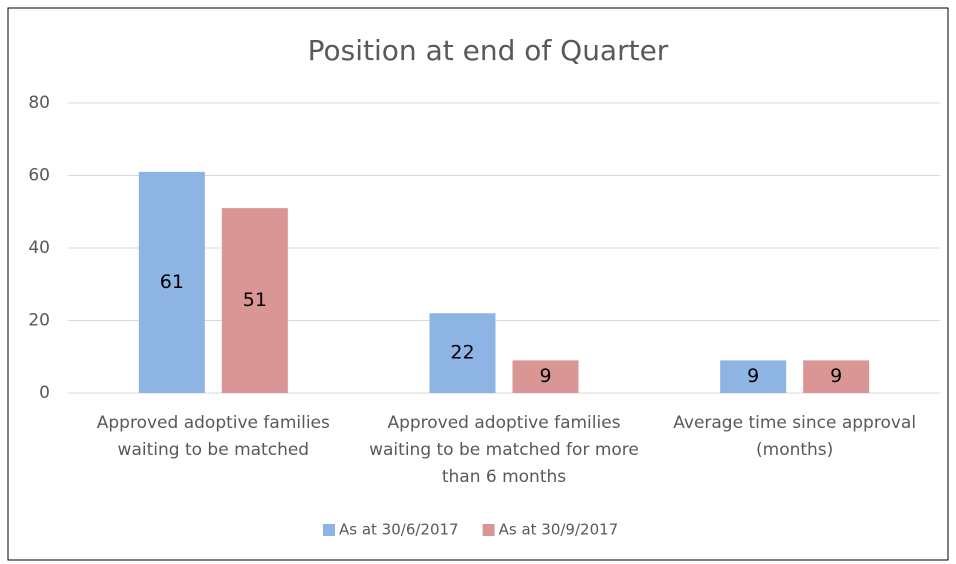  Describe the element at coordinates (39, 321) in the screenshot. I see `y-tick-label: 20` at that location.